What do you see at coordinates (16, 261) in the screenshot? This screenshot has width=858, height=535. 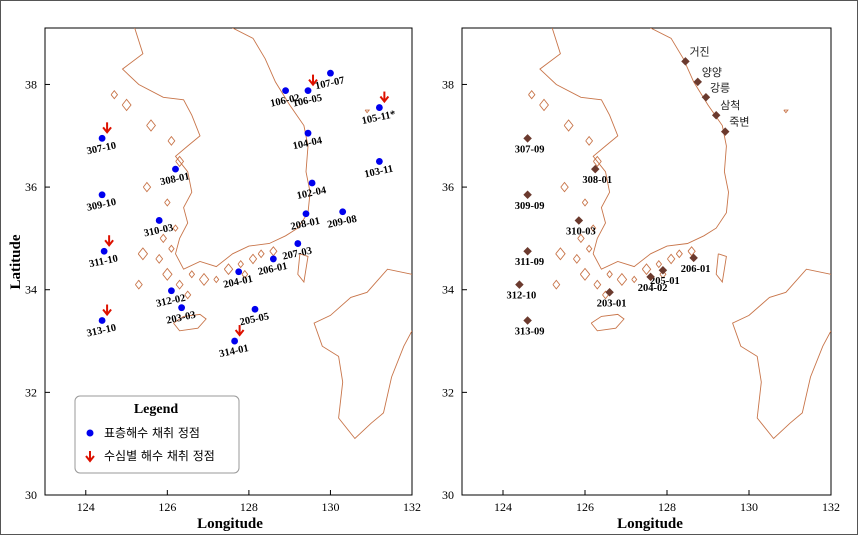 I see `left-y-axis-label: Latitude` at bounding box center [16, 261].